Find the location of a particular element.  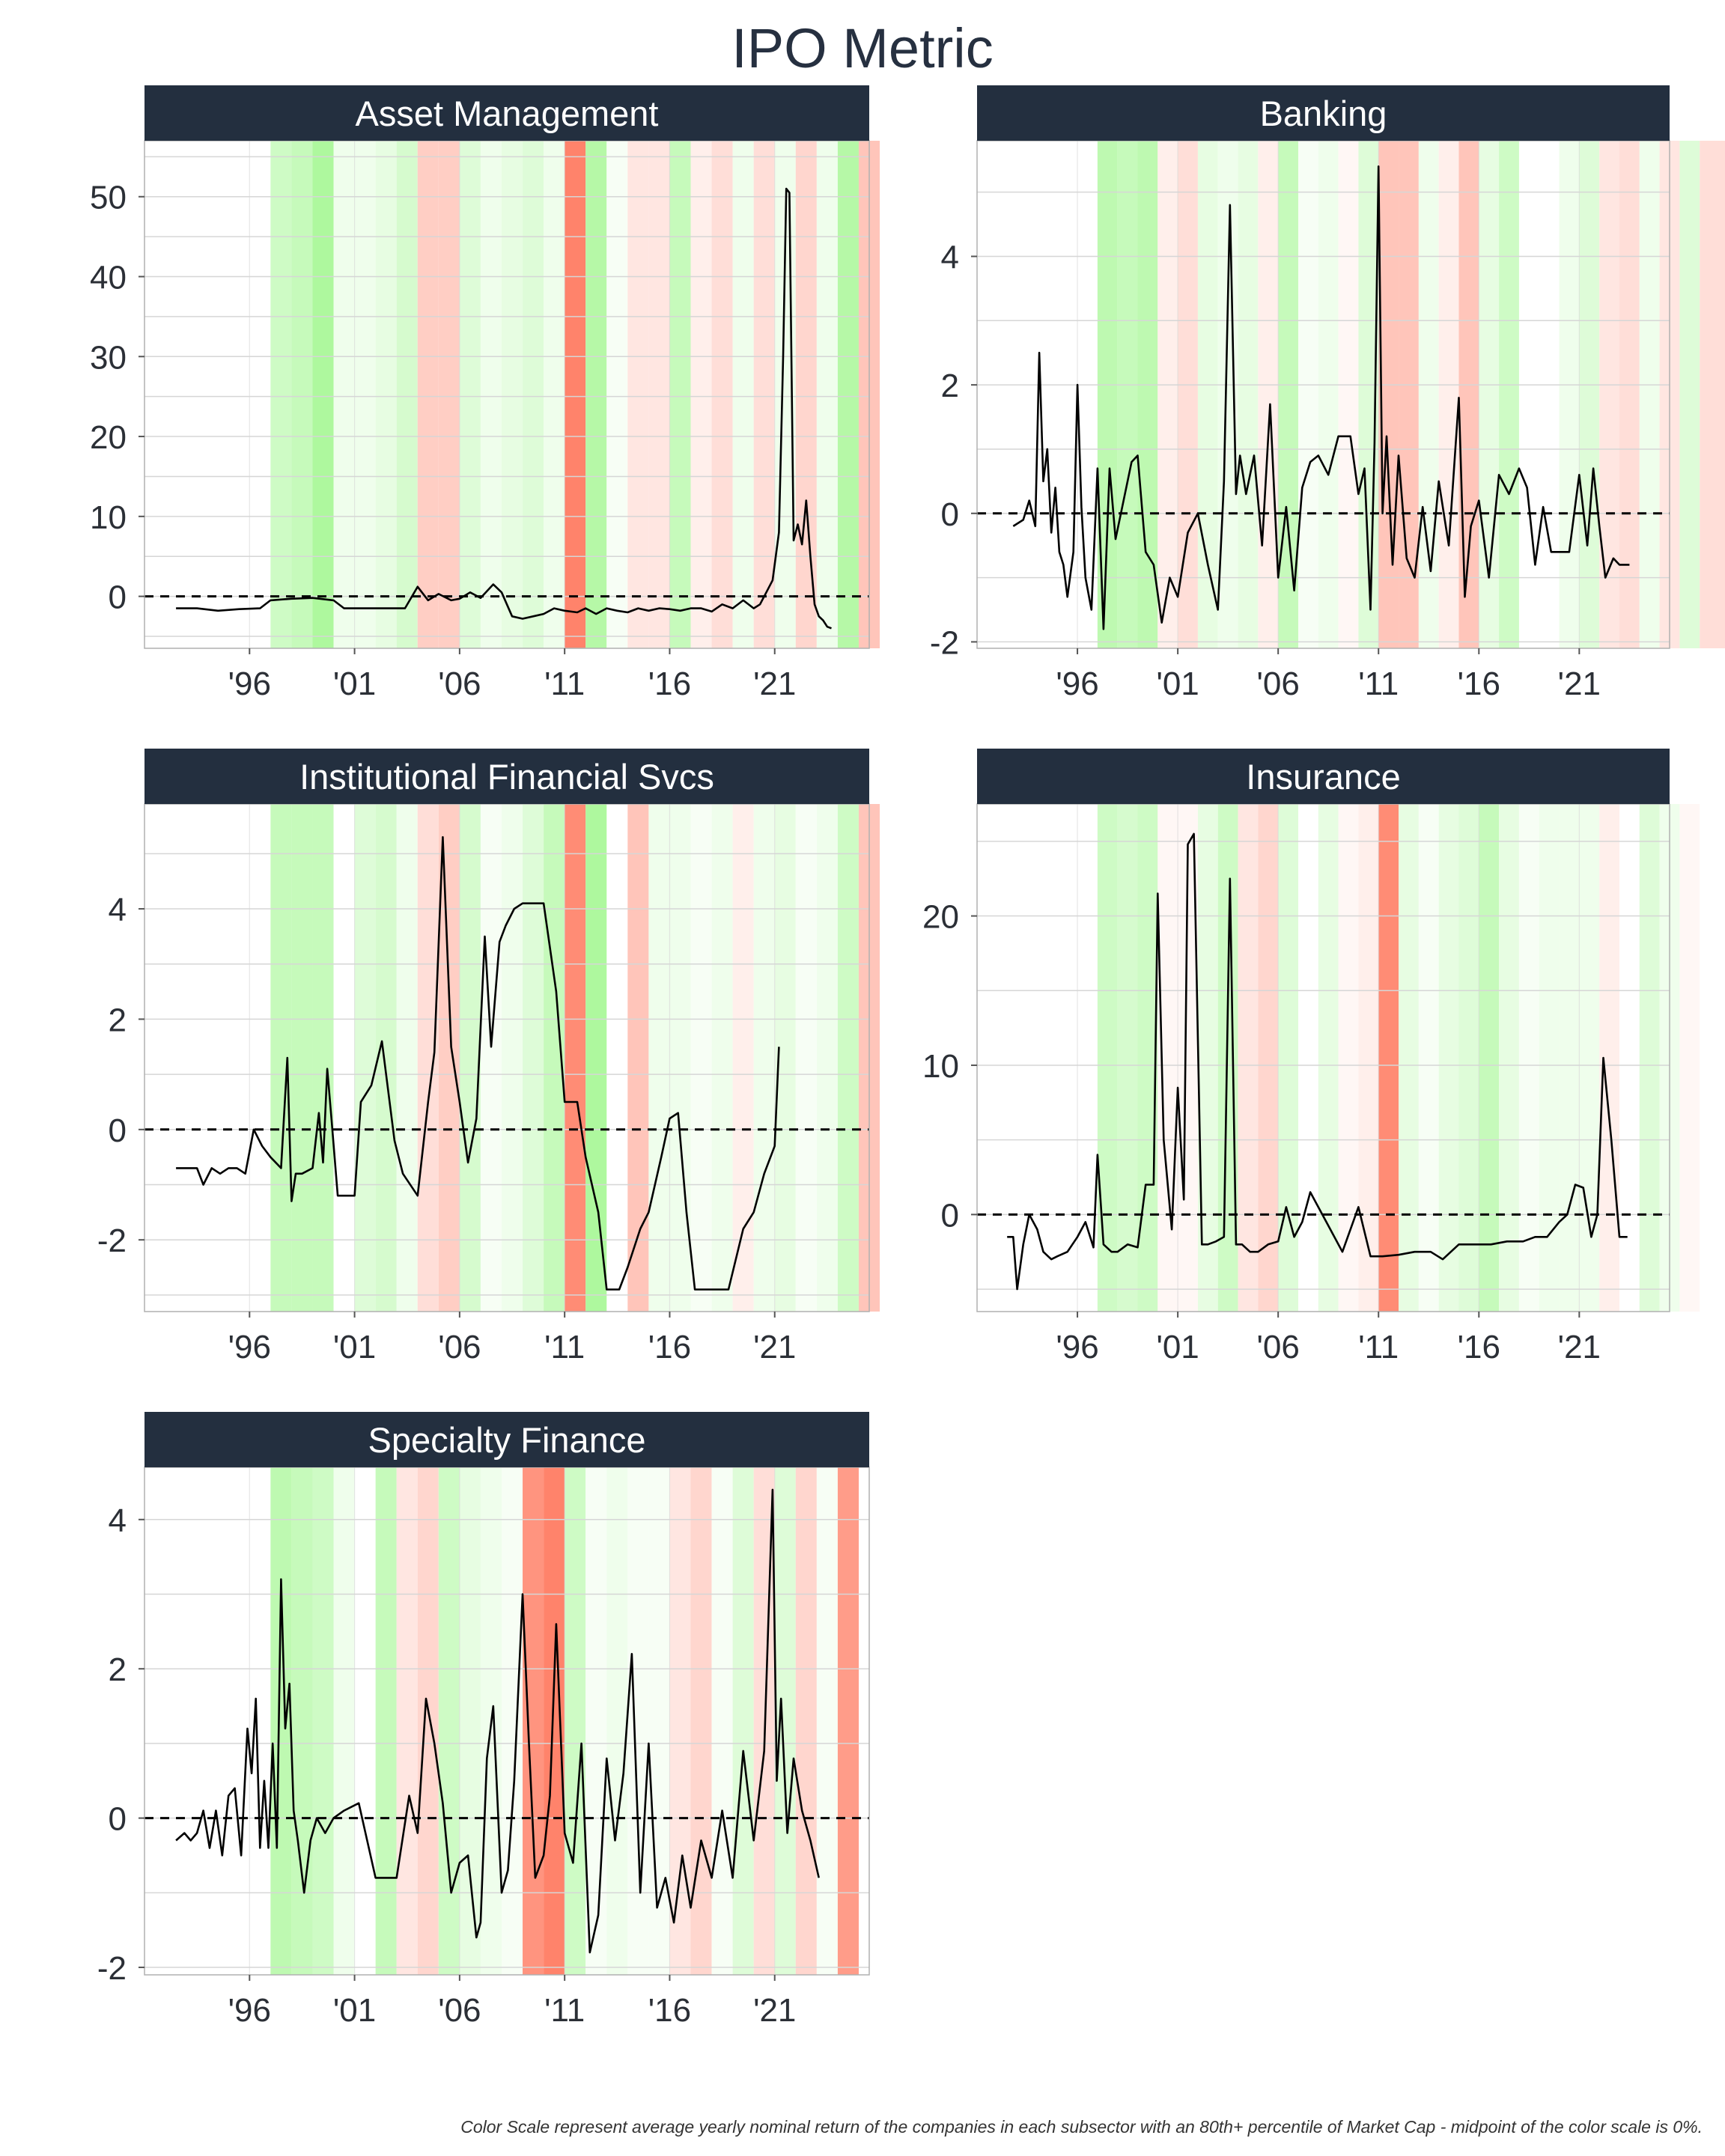

panel-1: Banking -2 0 2 4 '96 '01 '06 '11 '16 '21 is located at coordinates (1327, 393).